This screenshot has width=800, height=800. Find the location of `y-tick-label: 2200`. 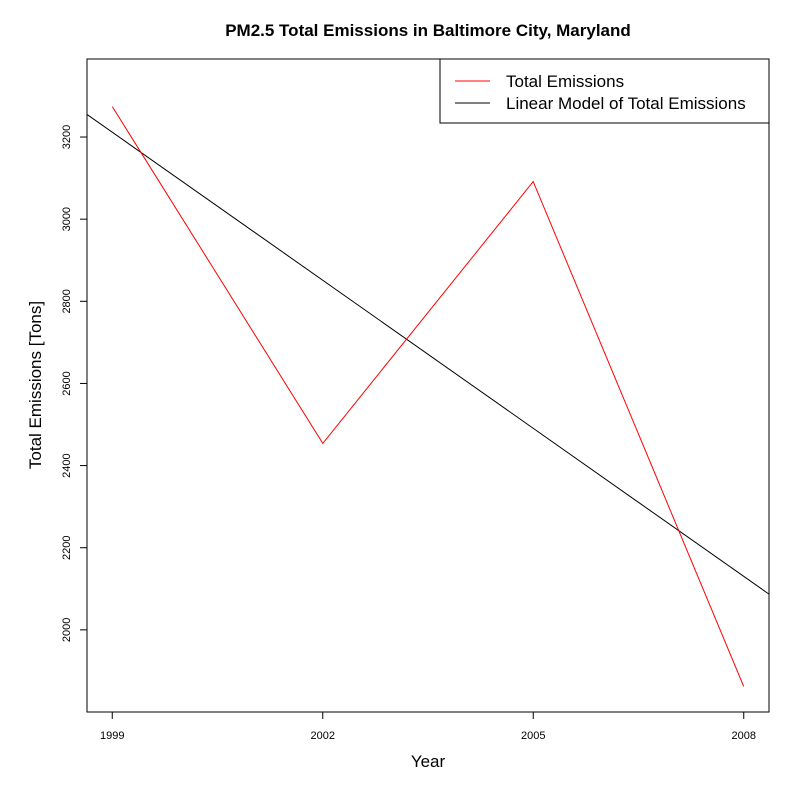

y-tick-label: 2200 is located at coordinates (67, 547).